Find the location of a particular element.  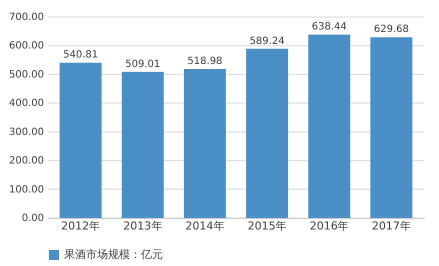

y-tick-label: 200.00 is located at coordinates (26, 161).